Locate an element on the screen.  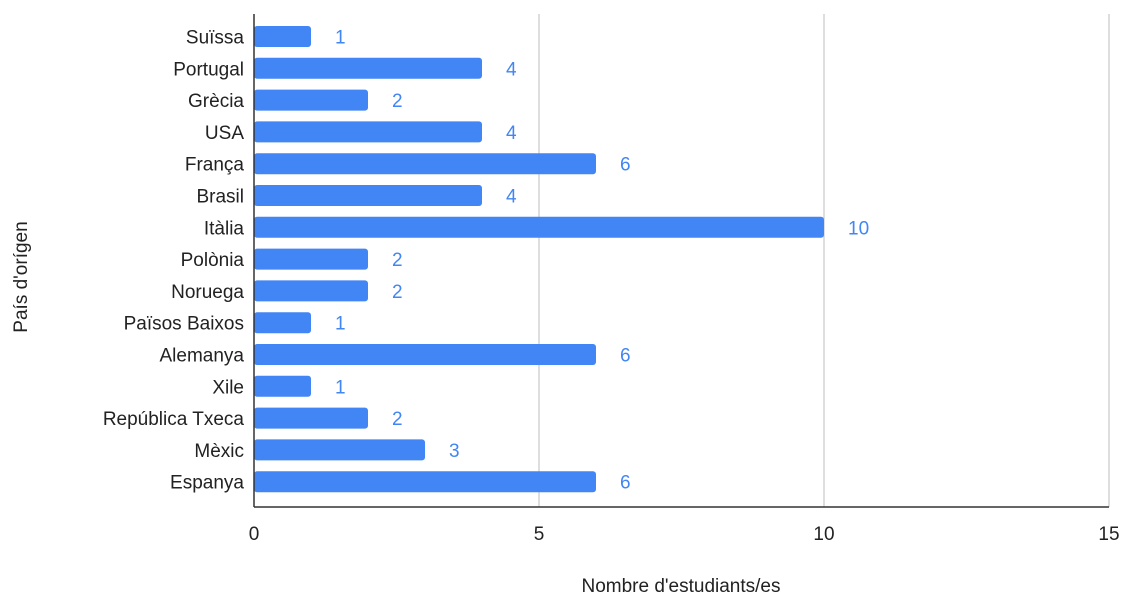
x-tick-label: 0 is located at coordinates (254, 534).